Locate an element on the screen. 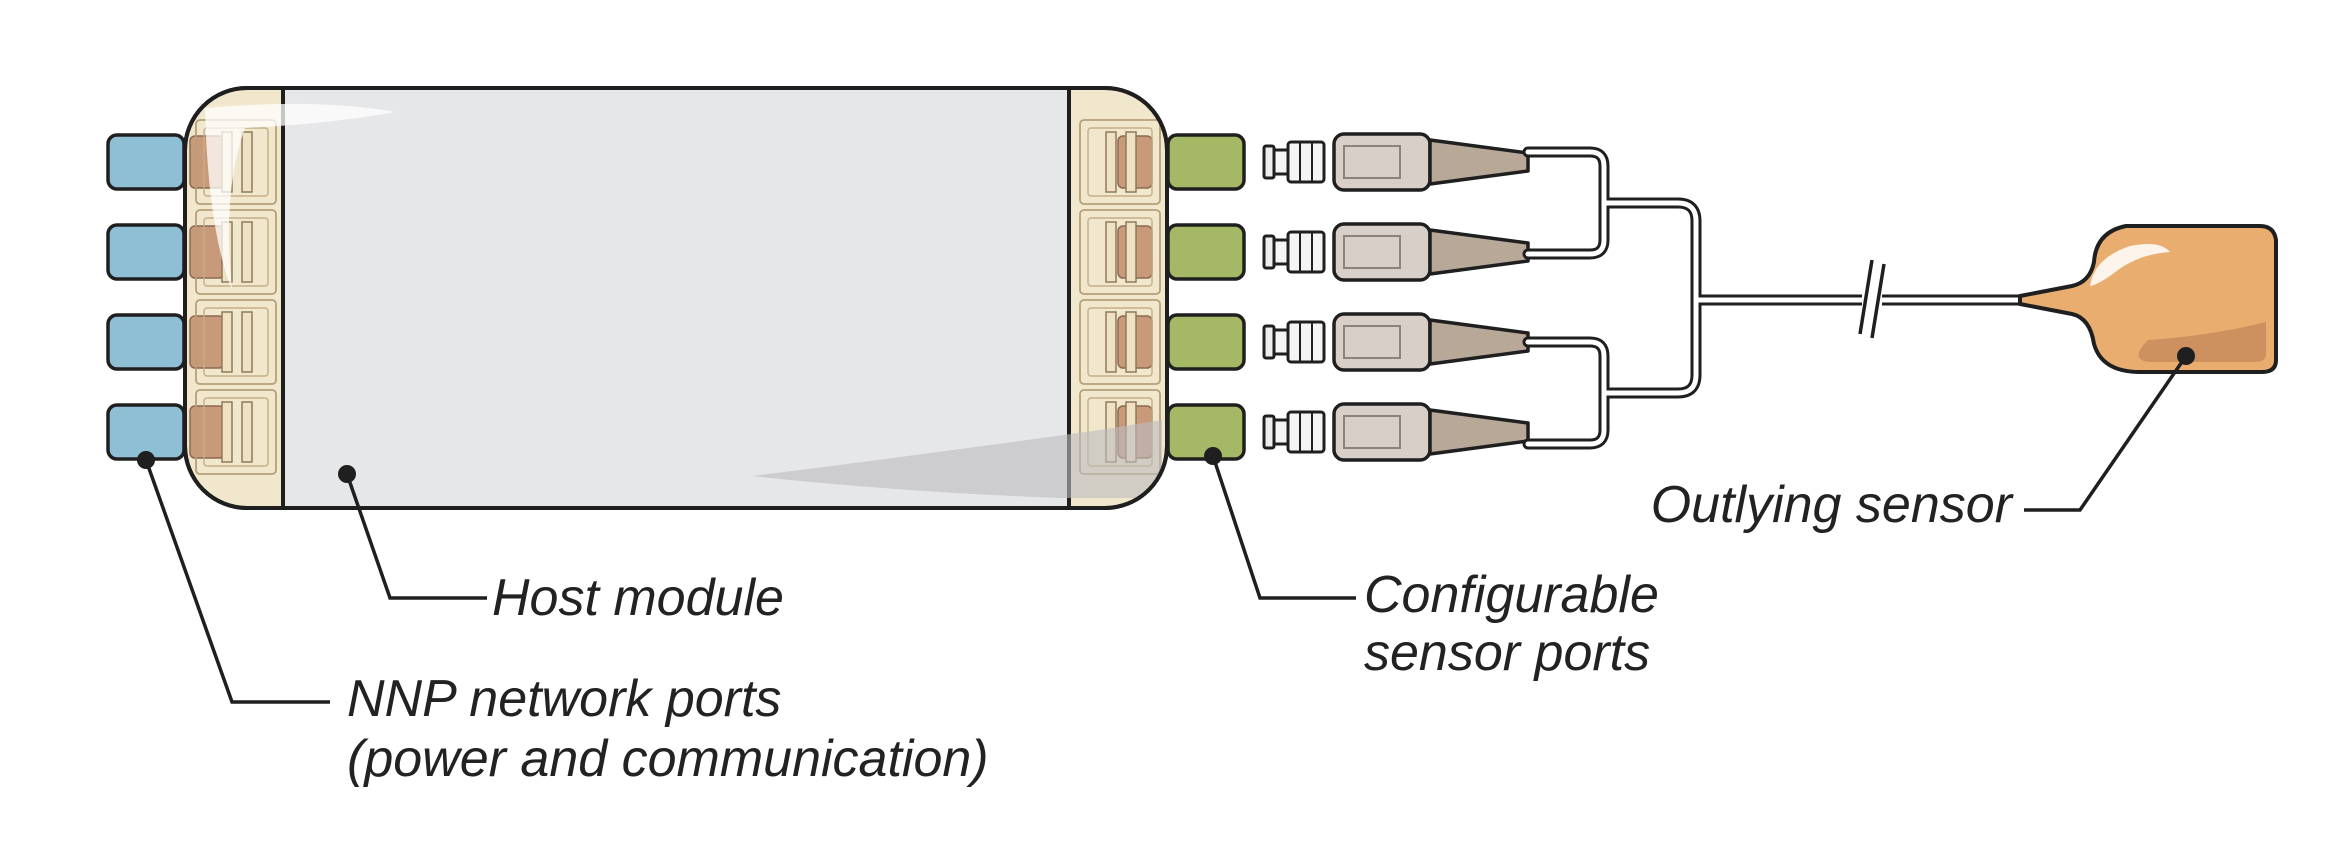 The height and width of the screenshot is (842, 2328). leader-host-module is located at coordinates (416, 536).